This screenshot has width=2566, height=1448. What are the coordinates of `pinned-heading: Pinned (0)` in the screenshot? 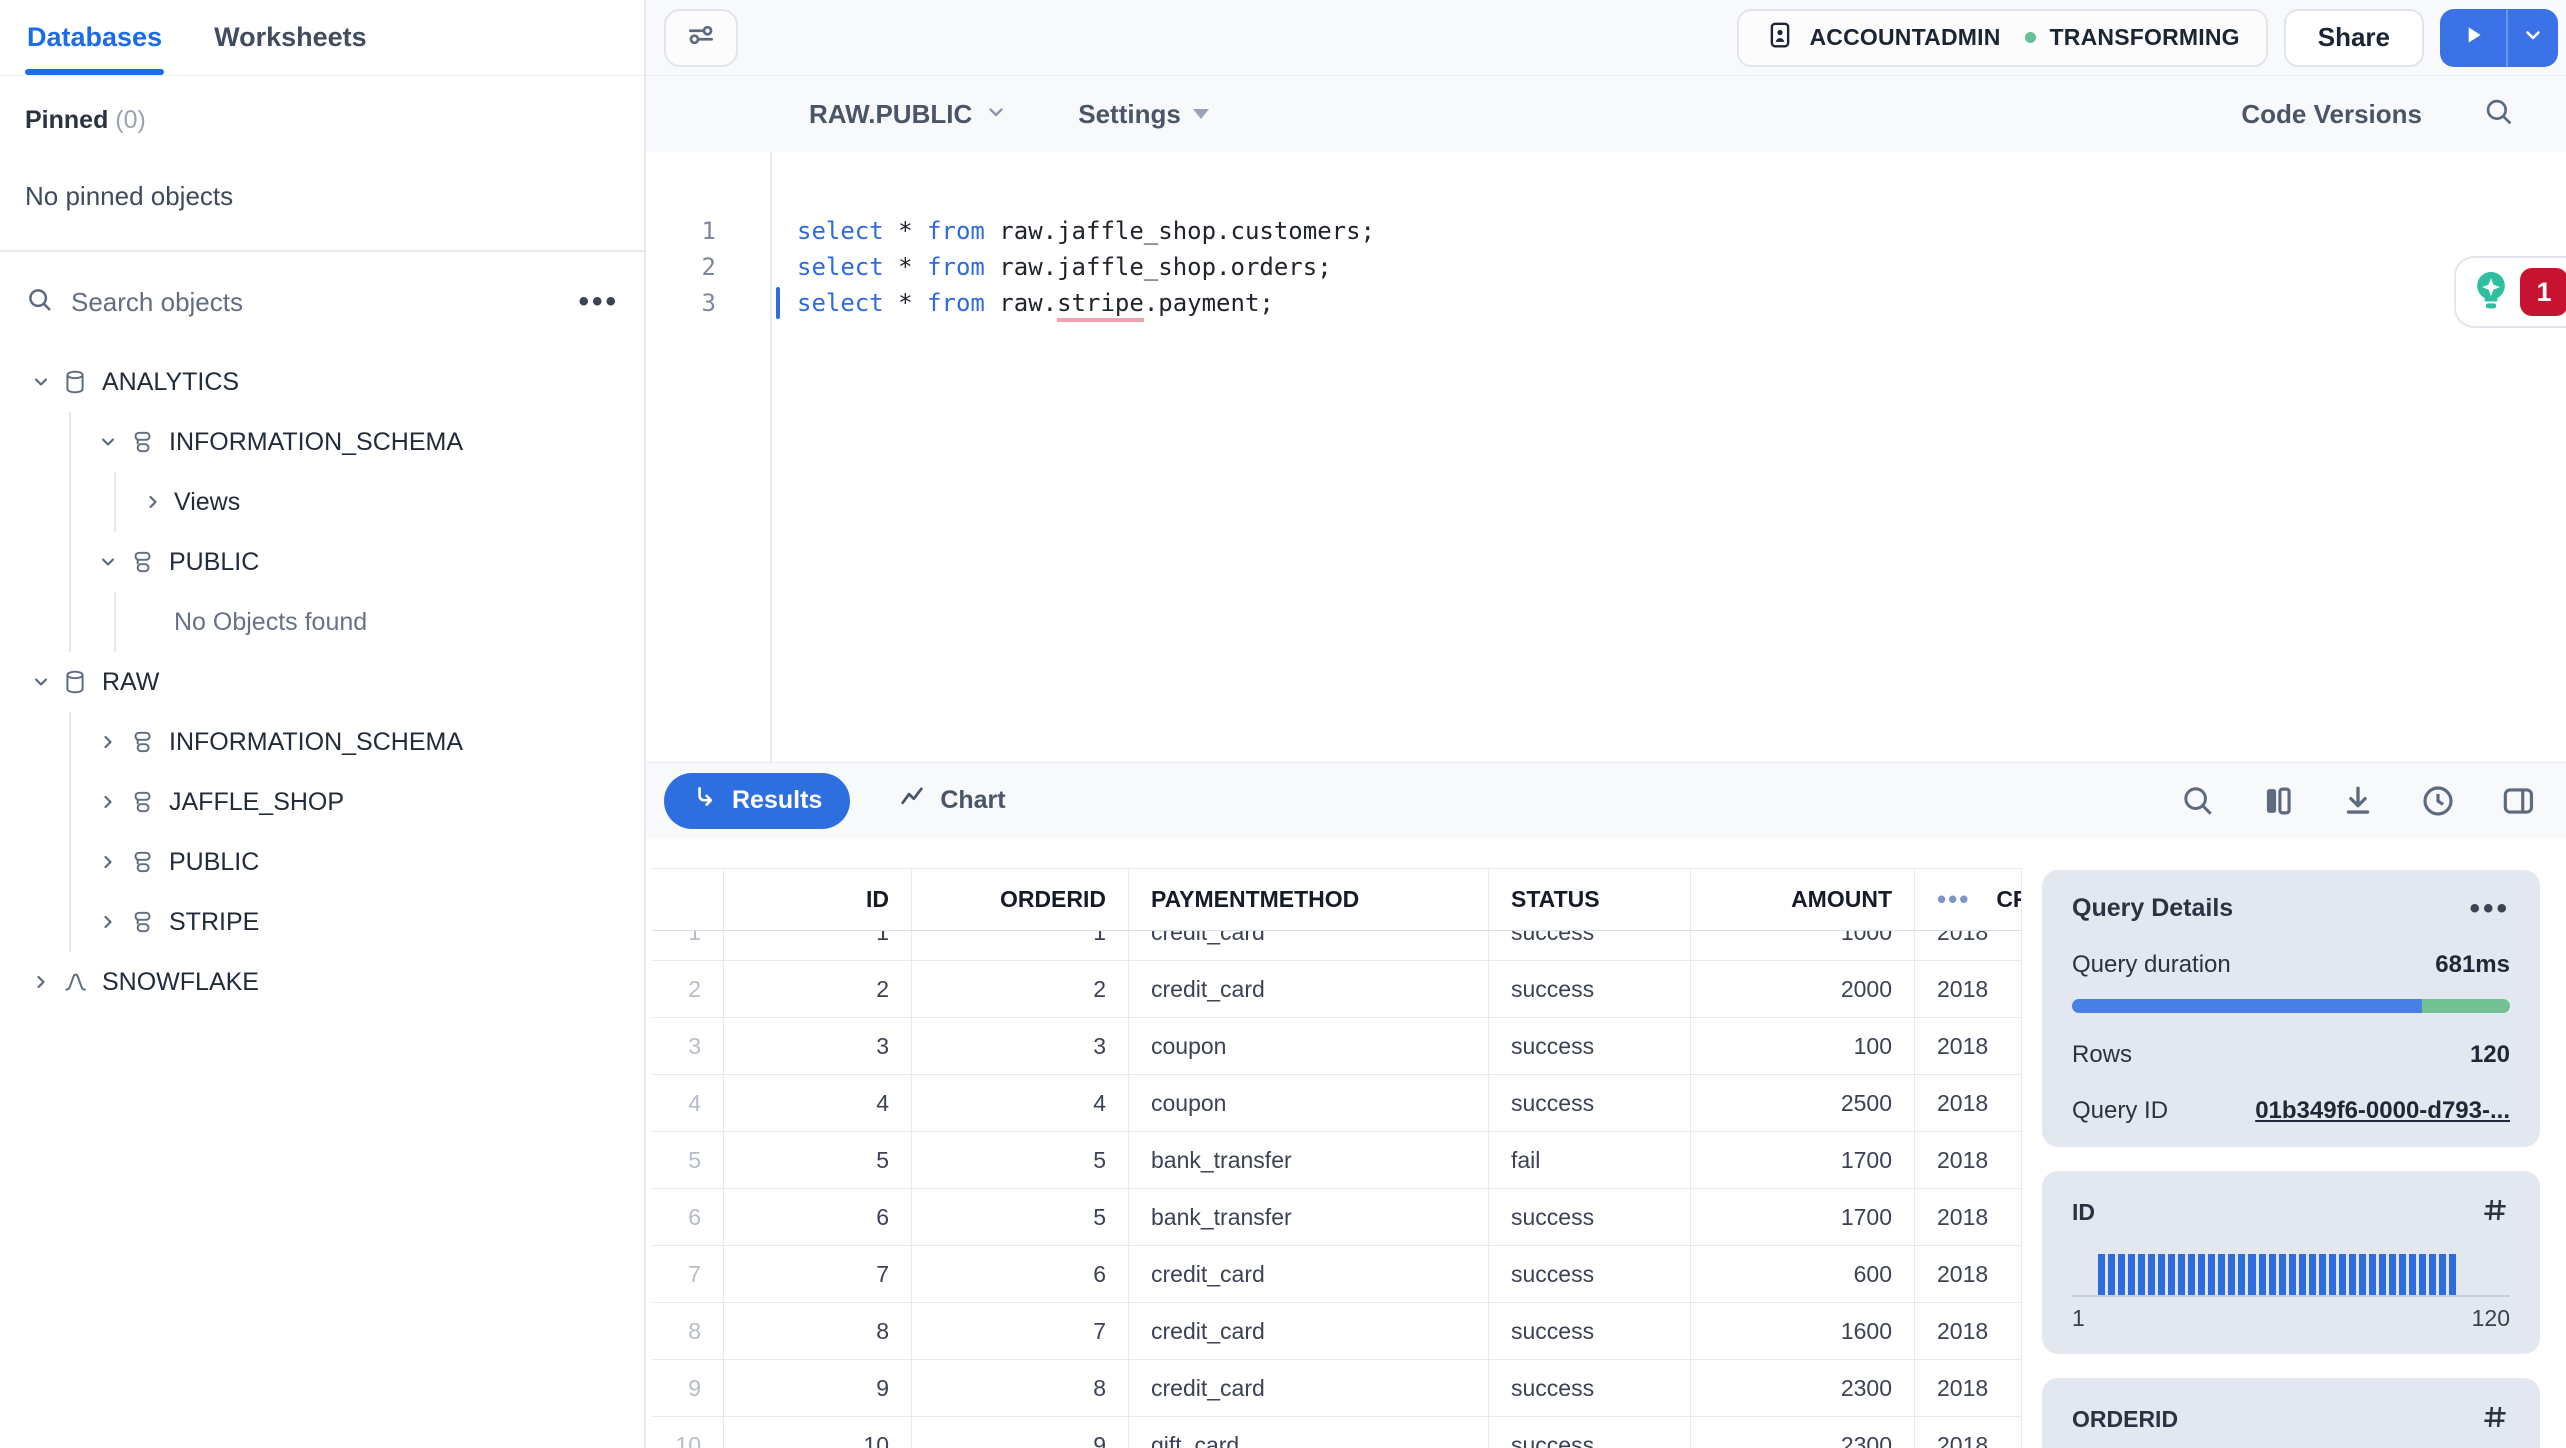 It's located at (322, 120).